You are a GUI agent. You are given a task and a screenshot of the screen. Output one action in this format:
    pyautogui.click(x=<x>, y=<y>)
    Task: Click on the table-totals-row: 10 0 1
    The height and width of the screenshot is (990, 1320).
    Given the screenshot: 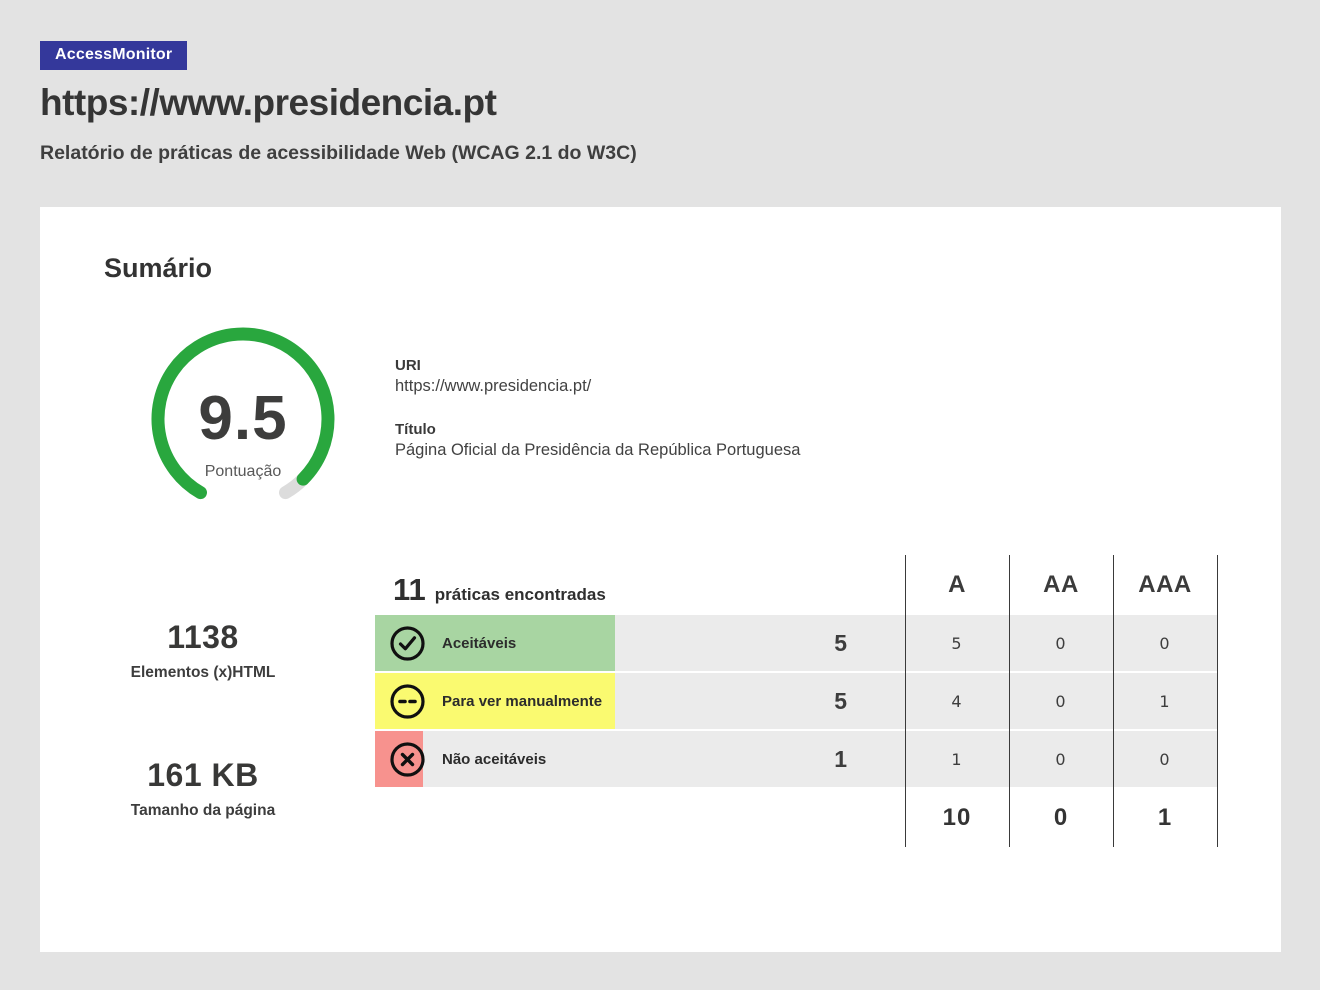 What is the action you would take?
    pyautogui.click(x=796, y=818)
    